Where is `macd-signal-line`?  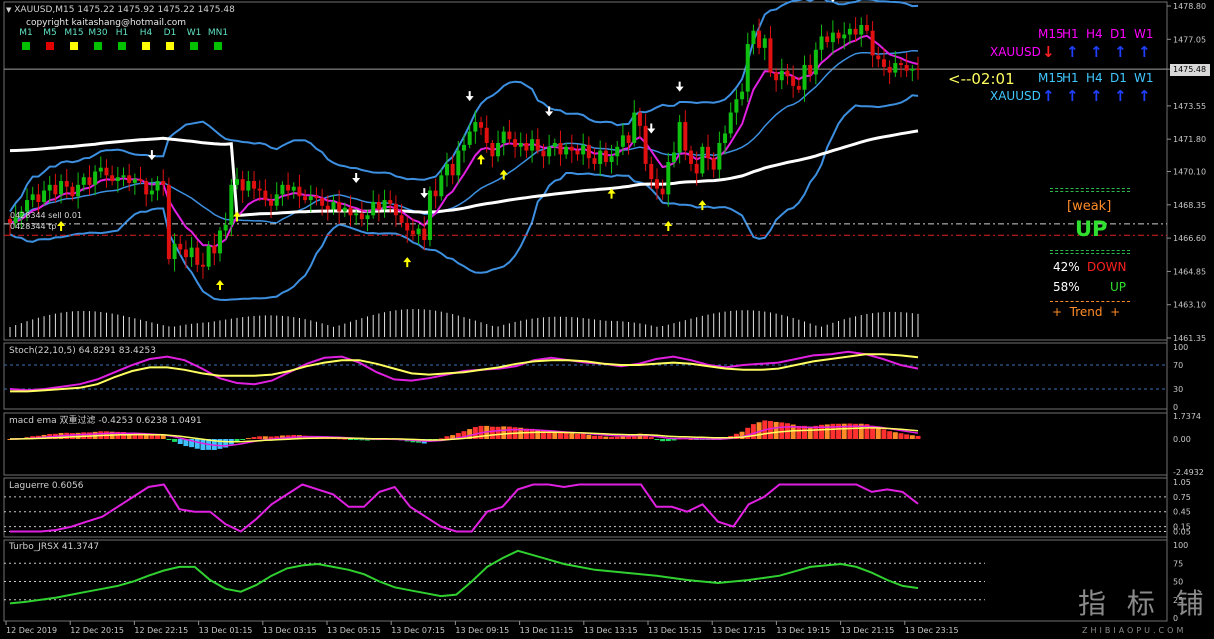
macd-signal-line is located at coordinates (464, 435).